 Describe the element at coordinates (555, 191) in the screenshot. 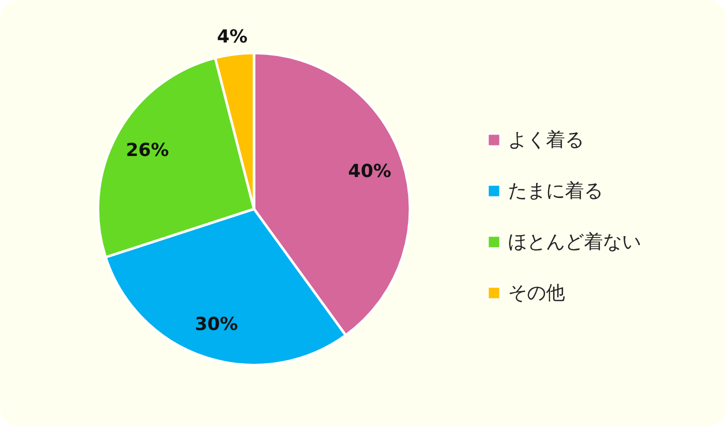

I see `legend-label: たまに着る` at that location.